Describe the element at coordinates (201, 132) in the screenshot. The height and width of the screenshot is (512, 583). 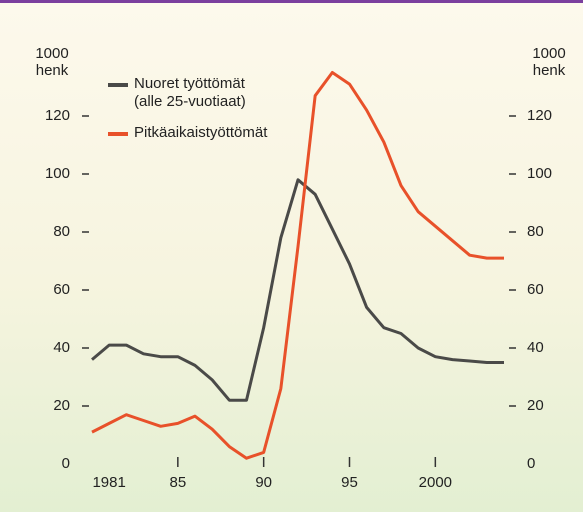
I see `legend-label: Pitkäaikaistyöttömät` at that location.